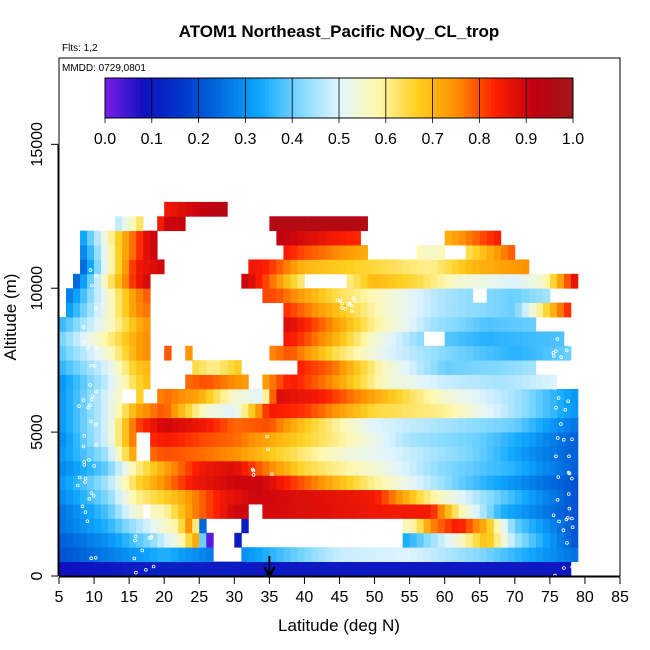  What do you see at coordinates (37, 575) in the screenshot?
I see `y-tick-label: 0` at bounding box center [37, 575].